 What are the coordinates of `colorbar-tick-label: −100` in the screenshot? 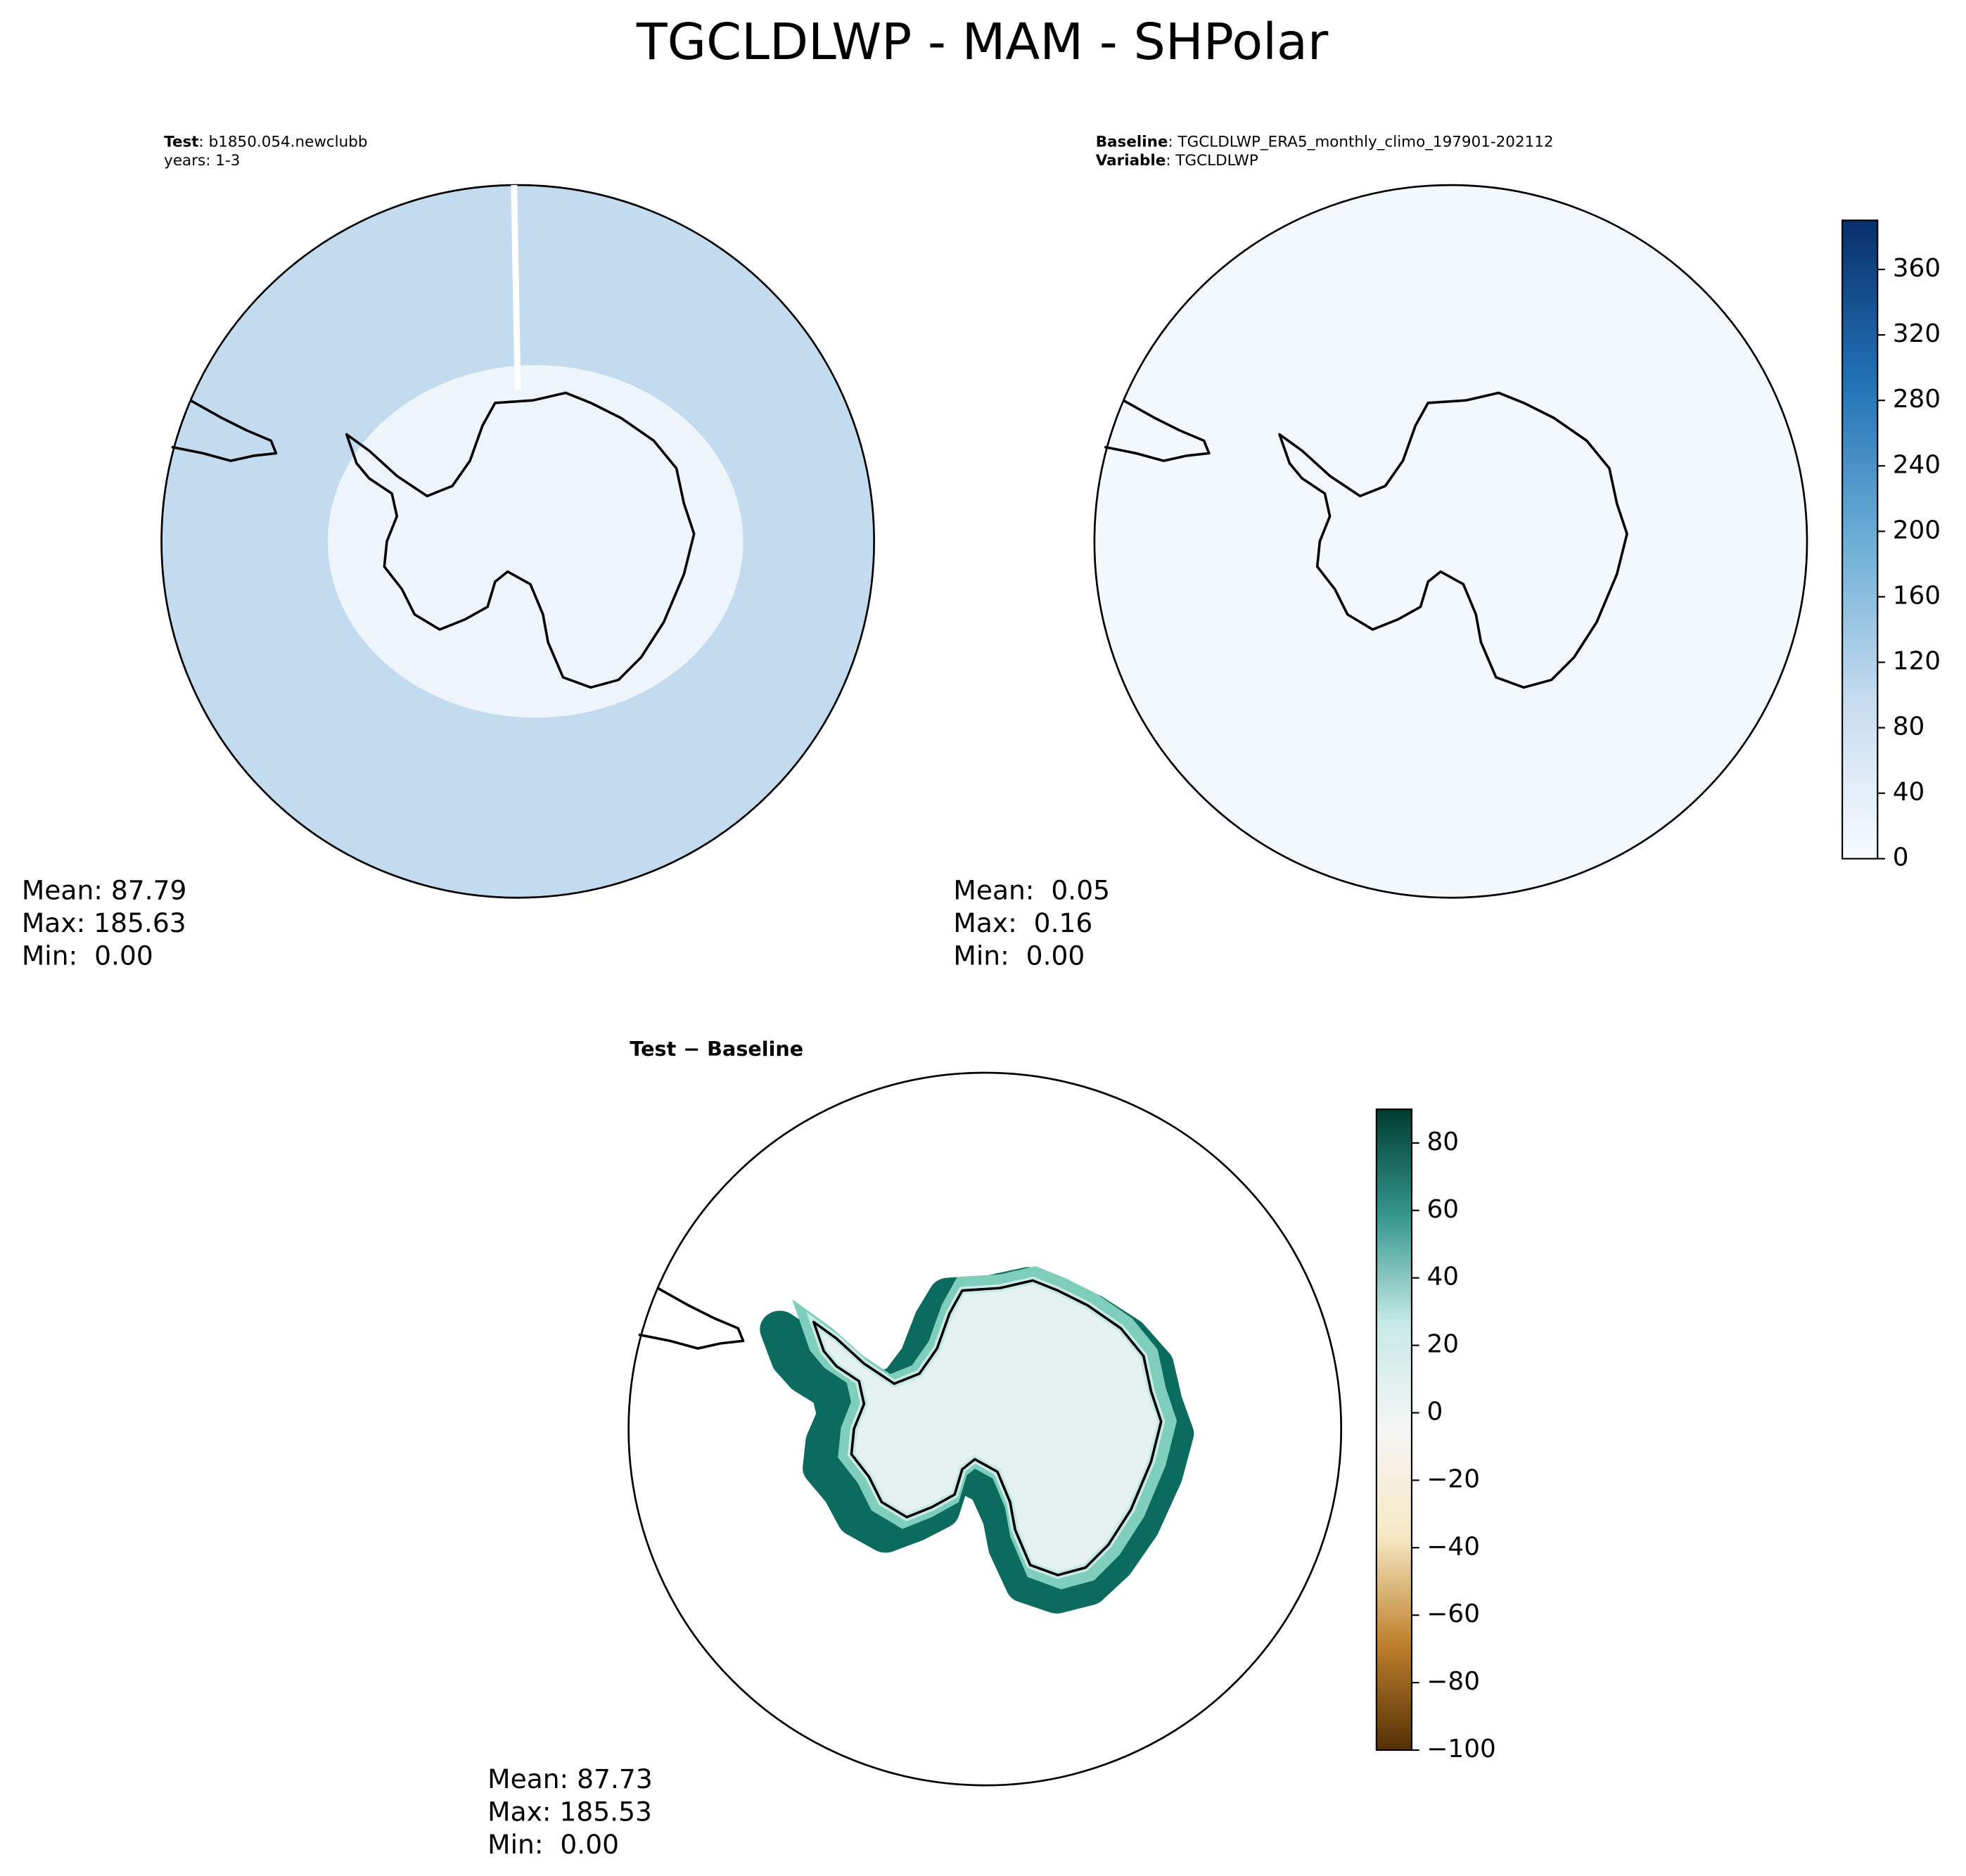 It's located at (1460, 1749).